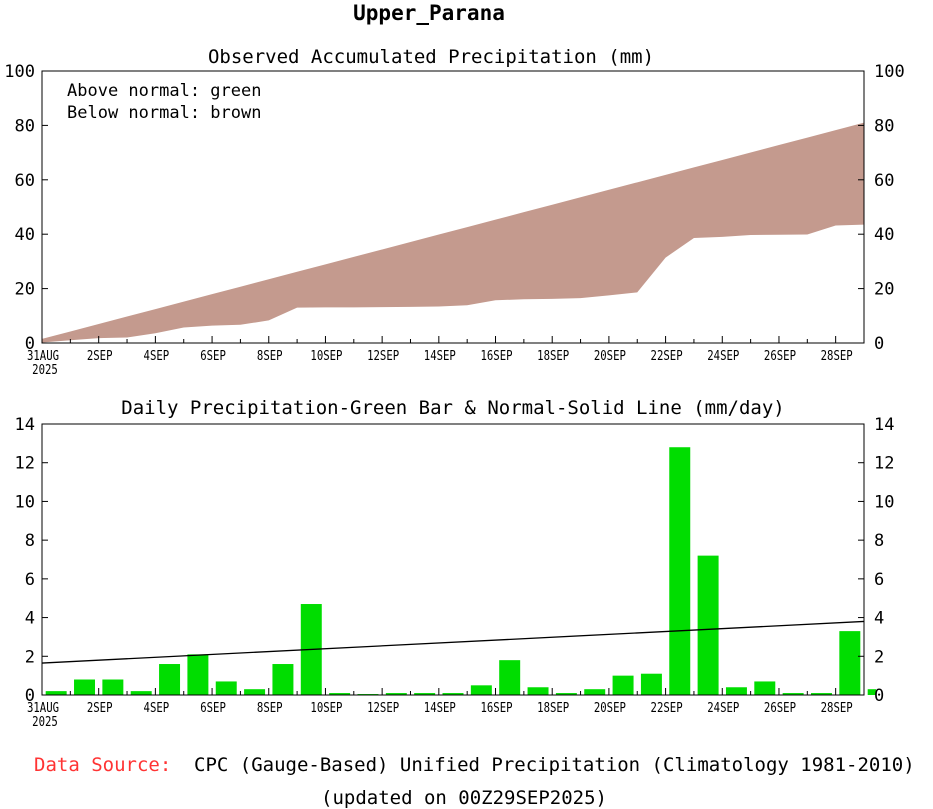 This screenshot has width=933, height=809. What do you see at coordinates (383, 707) in the screenshot?
I see `daily-xtick-label: 12SEP` at bounding box center [383, 707].